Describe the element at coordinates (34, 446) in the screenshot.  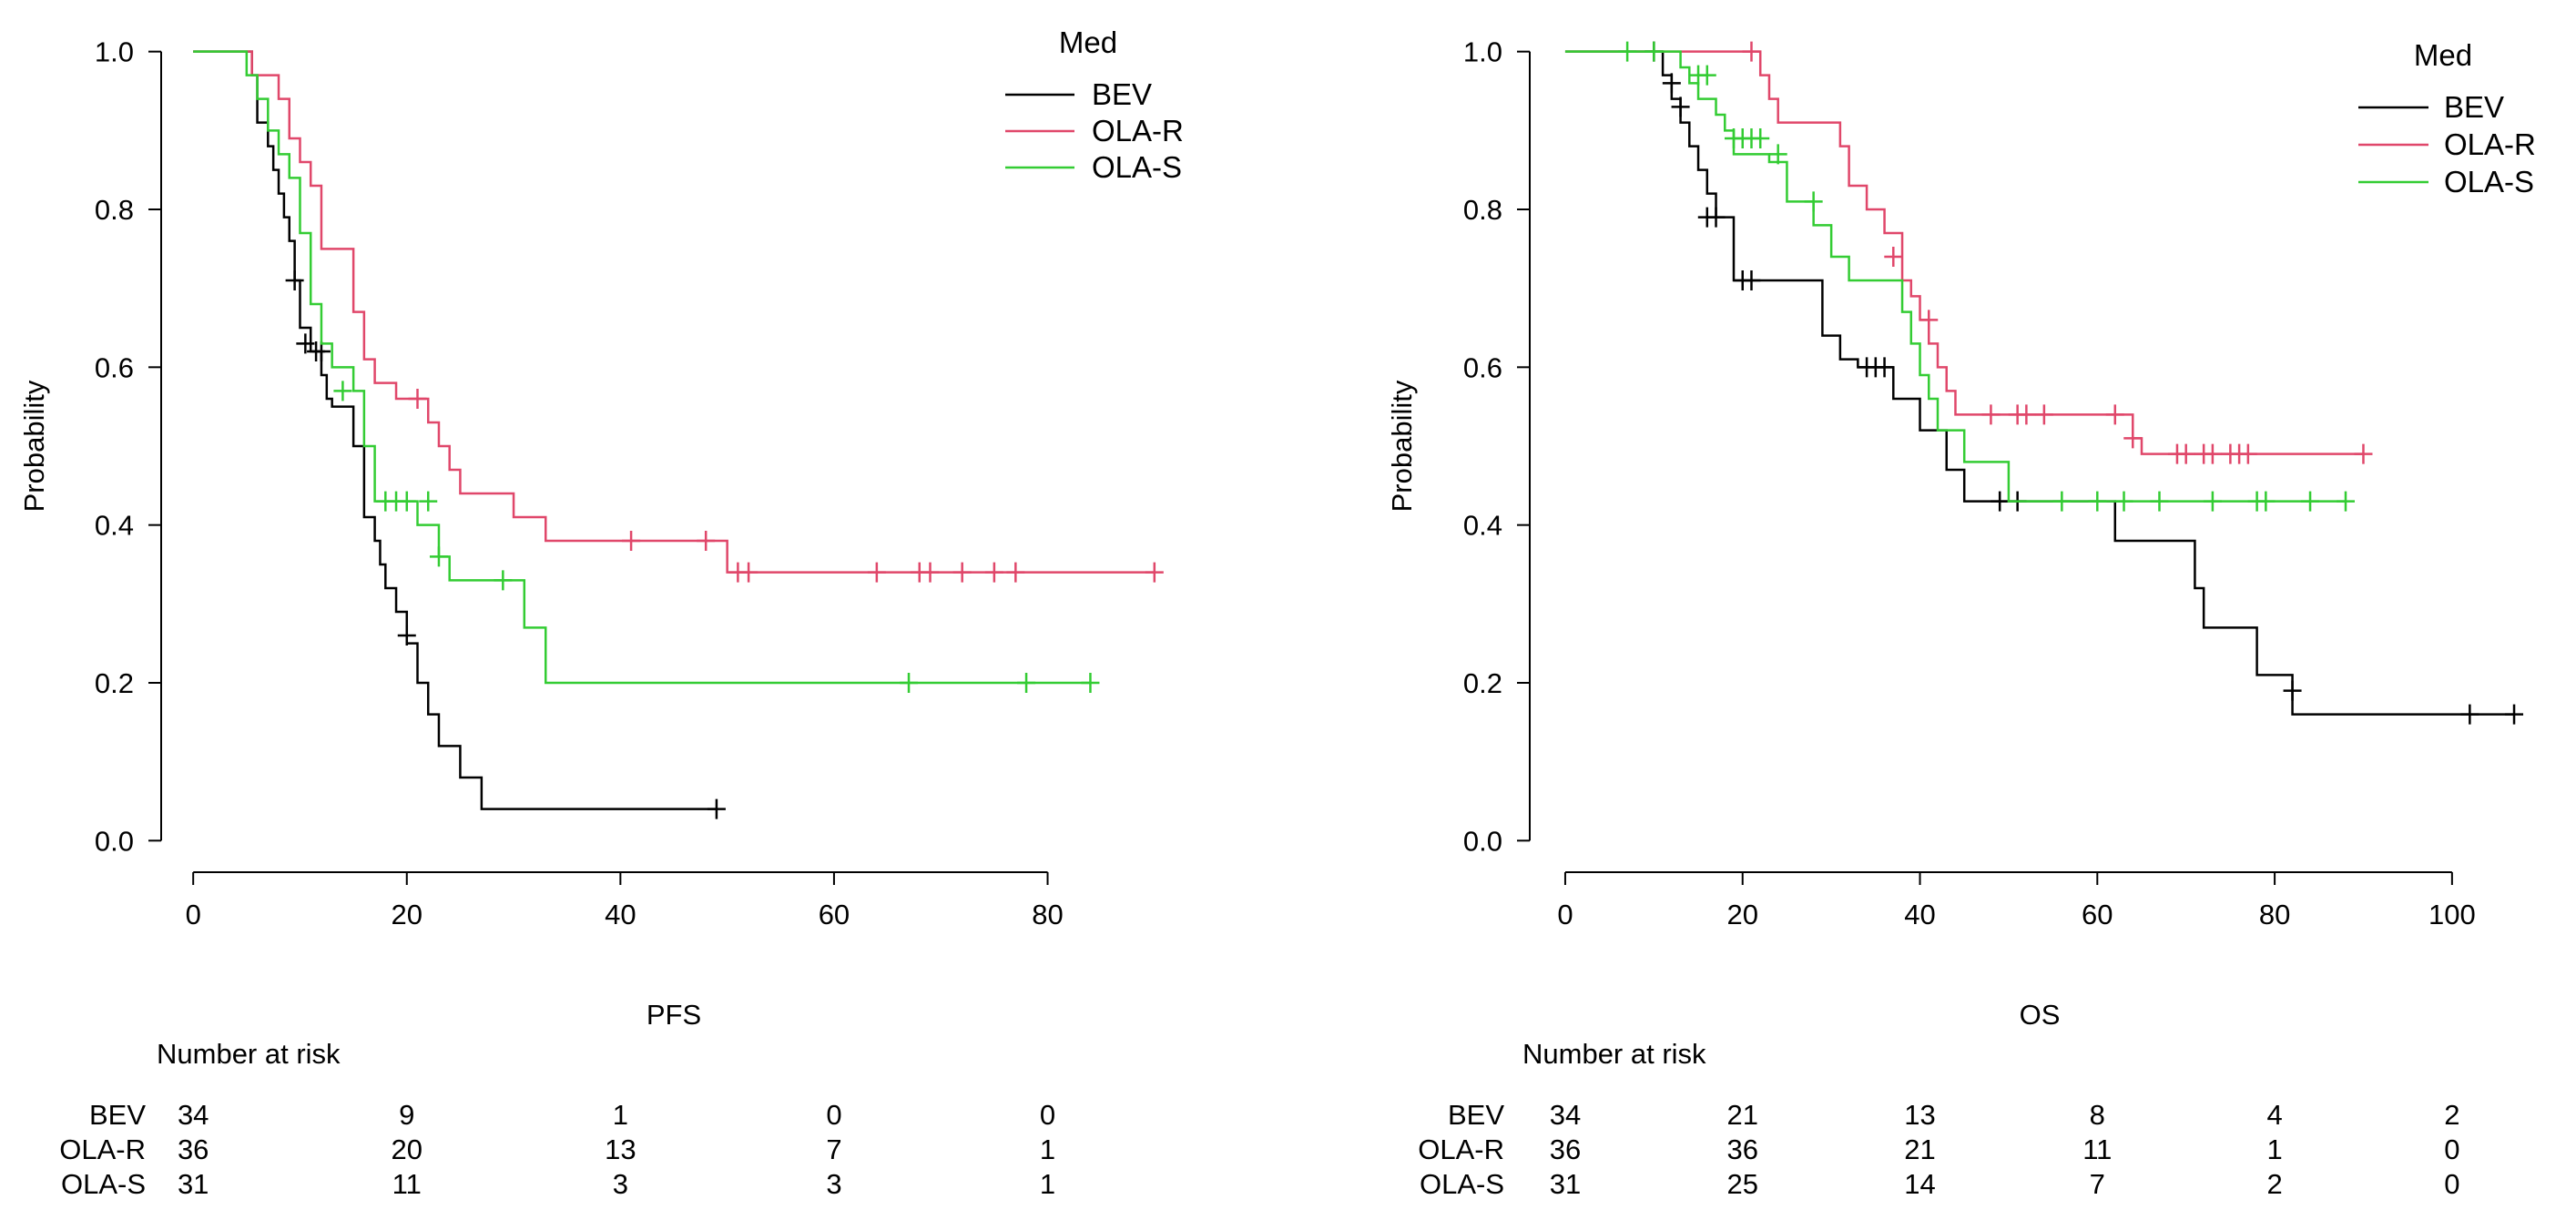
I see `y-axis-title: Probability` at that location.